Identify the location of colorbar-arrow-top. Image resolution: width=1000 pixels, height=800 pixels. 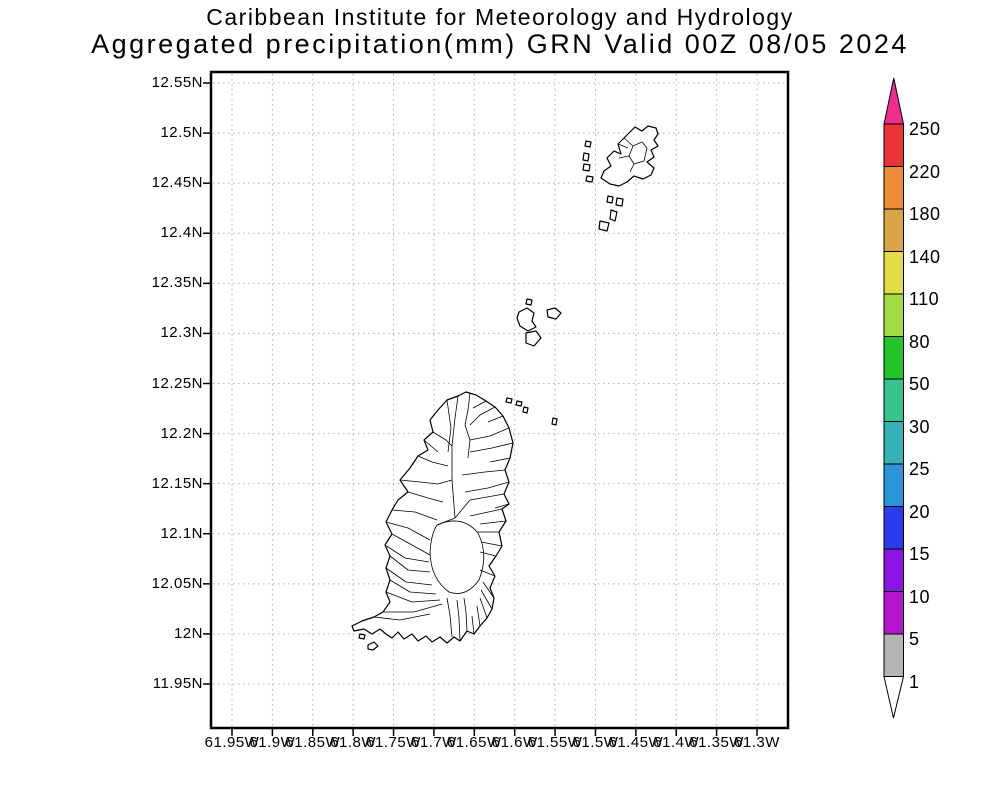
(894, 101).